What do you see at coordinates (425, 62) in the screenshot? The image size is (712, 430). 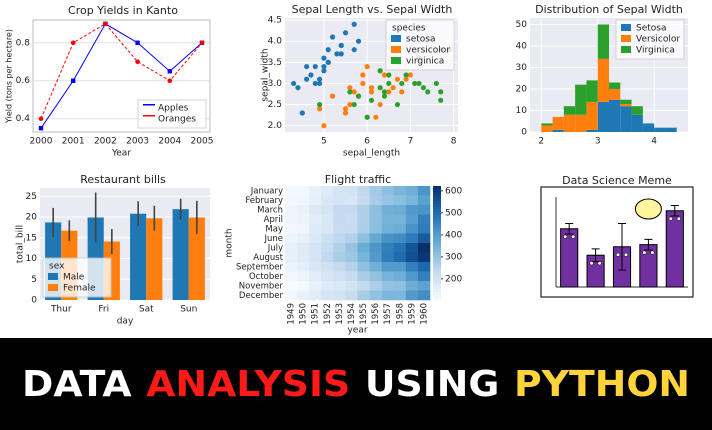 I see `legend-label: virginica` at bounding box center [425, 62].